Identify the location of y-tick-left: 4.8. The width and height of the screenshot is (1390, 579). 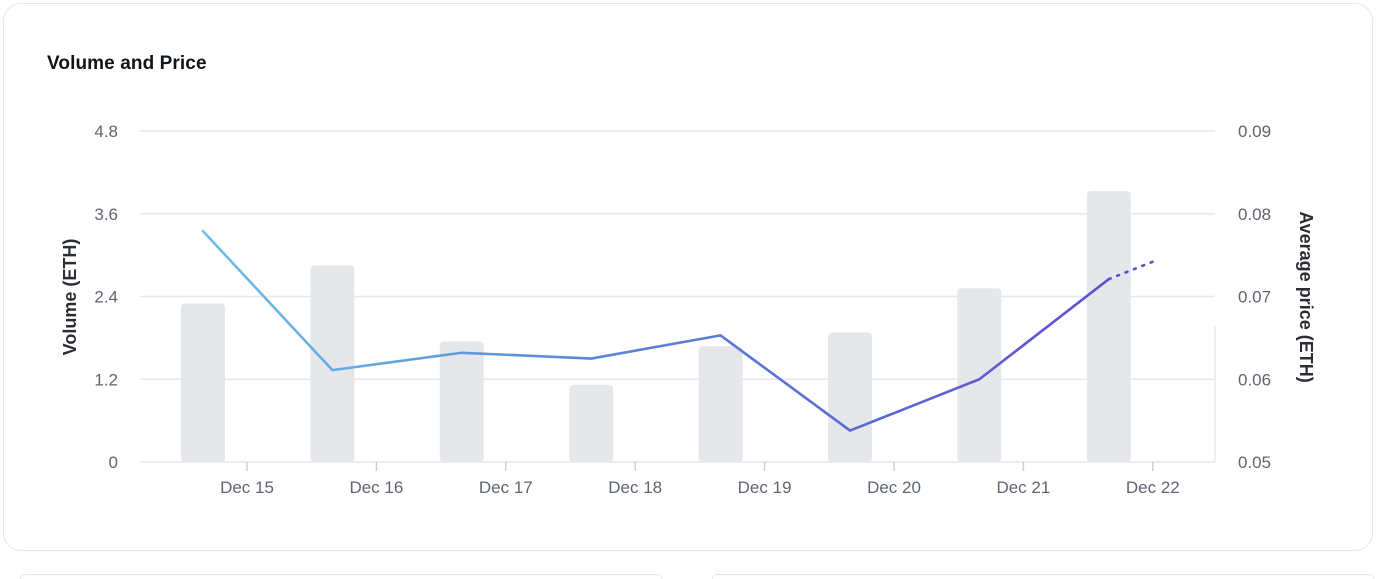
(106, 131).